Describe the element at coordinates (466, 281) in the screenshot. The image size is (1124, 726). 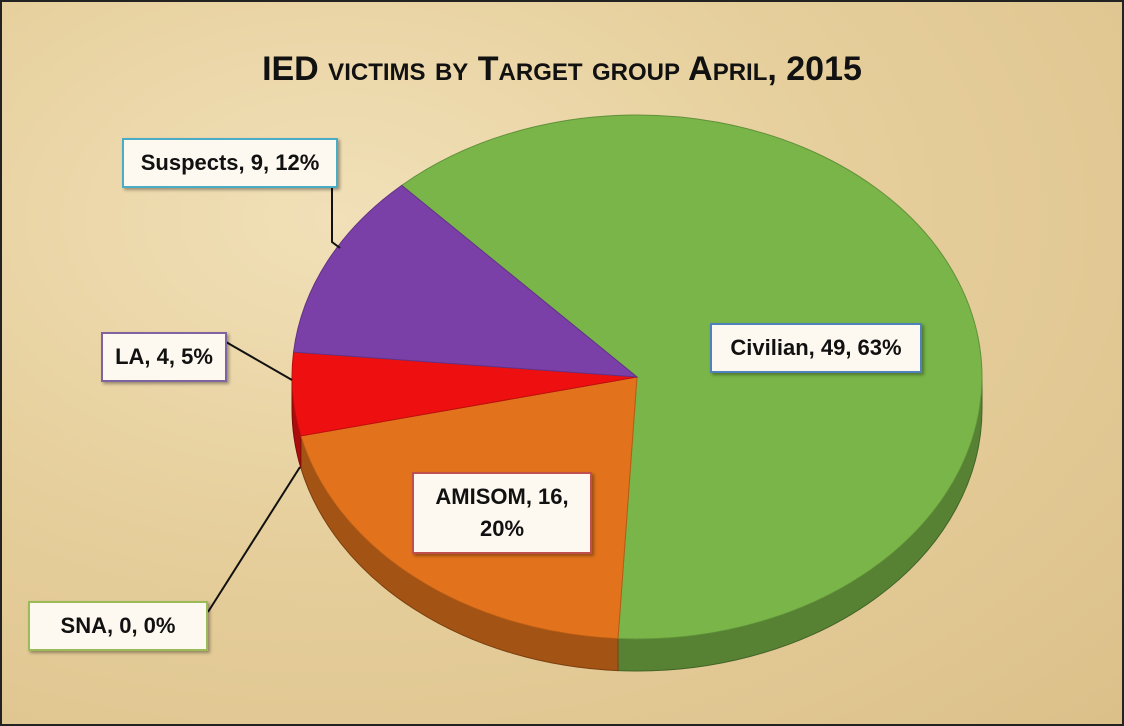
I see `slice` at that location.